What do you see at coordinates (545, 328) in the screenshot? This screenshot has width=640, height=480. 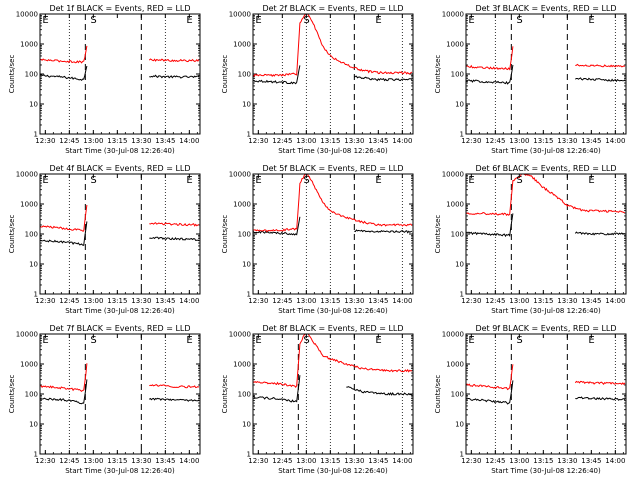 I see `panel-title: Det 9f BLACK = Events, RED = LLD` at bounding box center [545, 328].